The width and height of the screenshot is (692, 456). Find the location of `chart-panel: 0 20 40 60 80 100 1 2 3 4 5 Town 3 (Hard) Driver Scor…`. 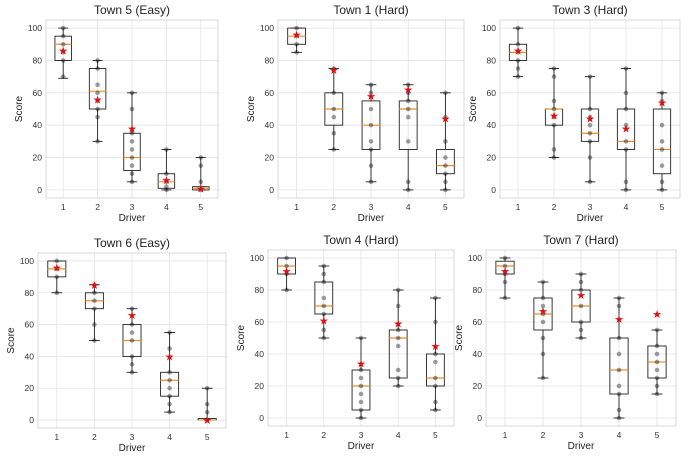

chart-panel: 0 20 40 60 80 100 1 2 3 4 5 Town 3 (Hard) Driver Scor… is located at coordinates (574, 113).